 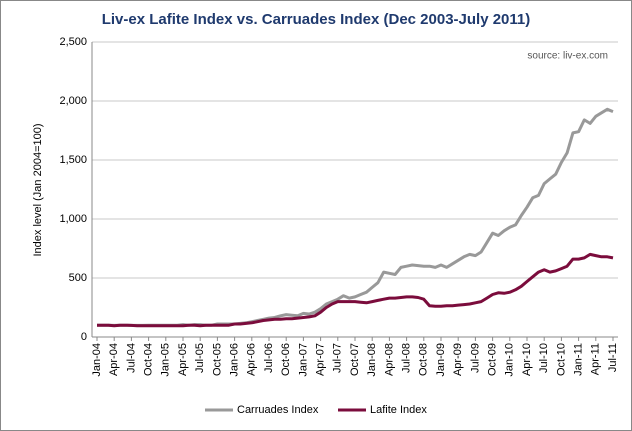 I want to click on legend-label: Lafite Index, so click(x=398, y=410).